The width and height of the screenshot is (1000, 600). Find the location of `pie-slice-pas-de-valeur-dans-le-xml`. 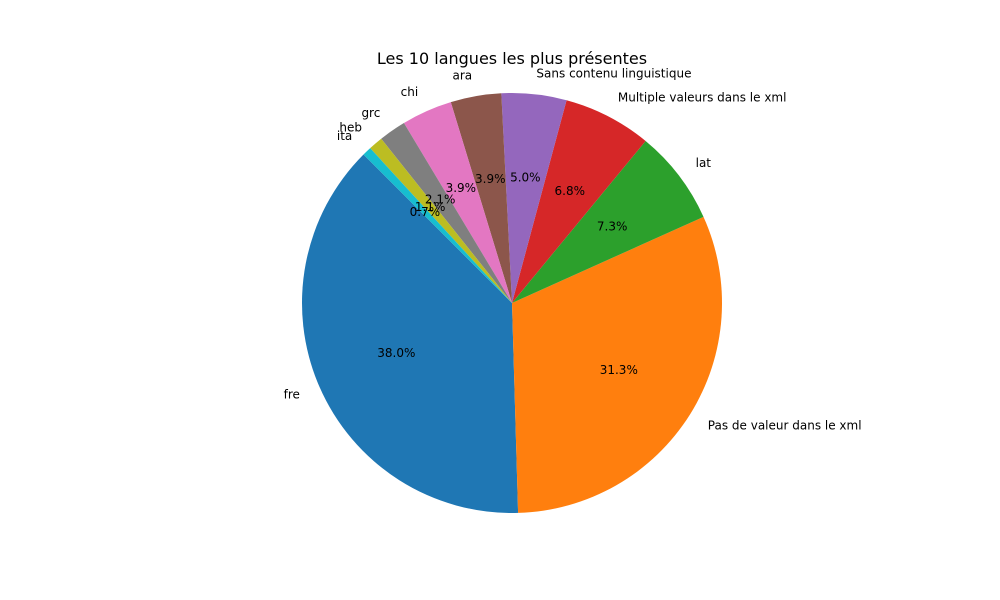

pie-slice-pas-de-valeur-dans-le-xml is located at coordinates (617, 364).